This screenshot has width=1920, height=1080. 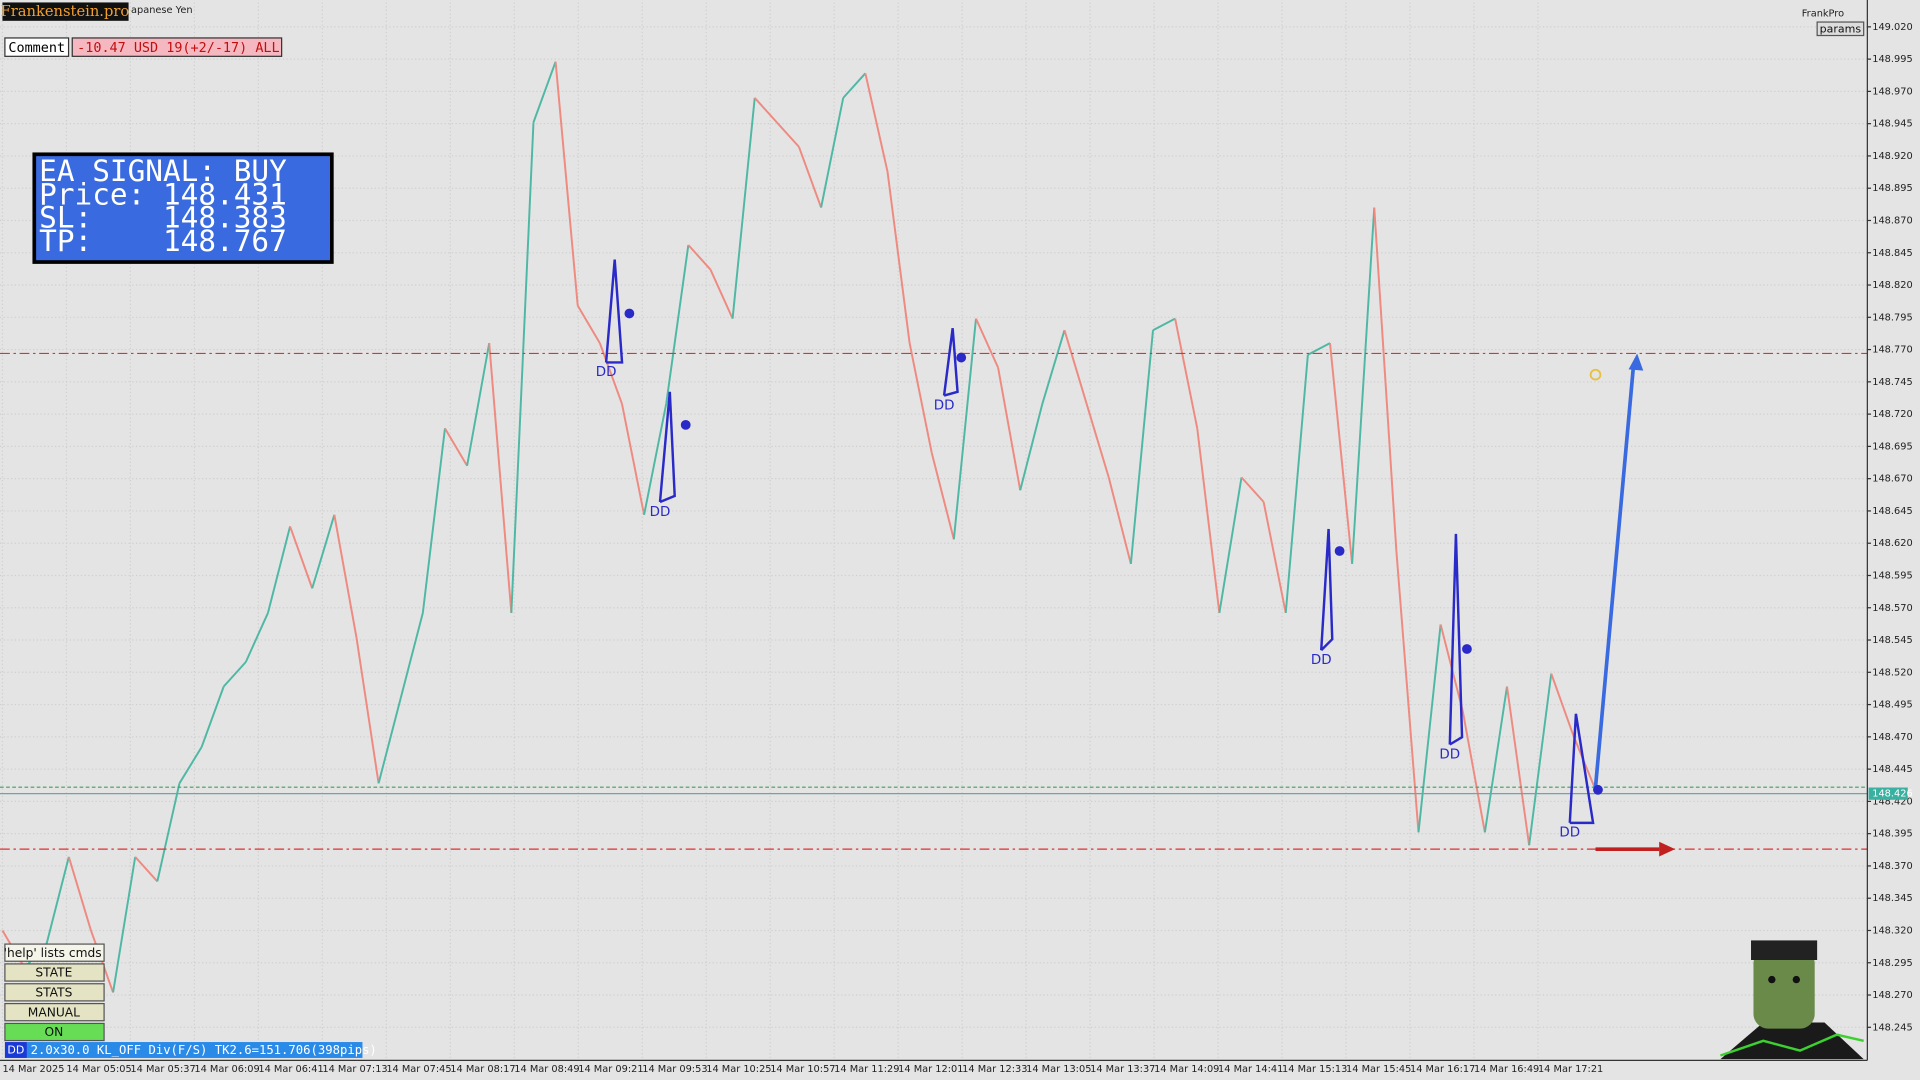 I want to click on x-tick-label: 14 Mar 15:13, so click(x=1314, y=1069).